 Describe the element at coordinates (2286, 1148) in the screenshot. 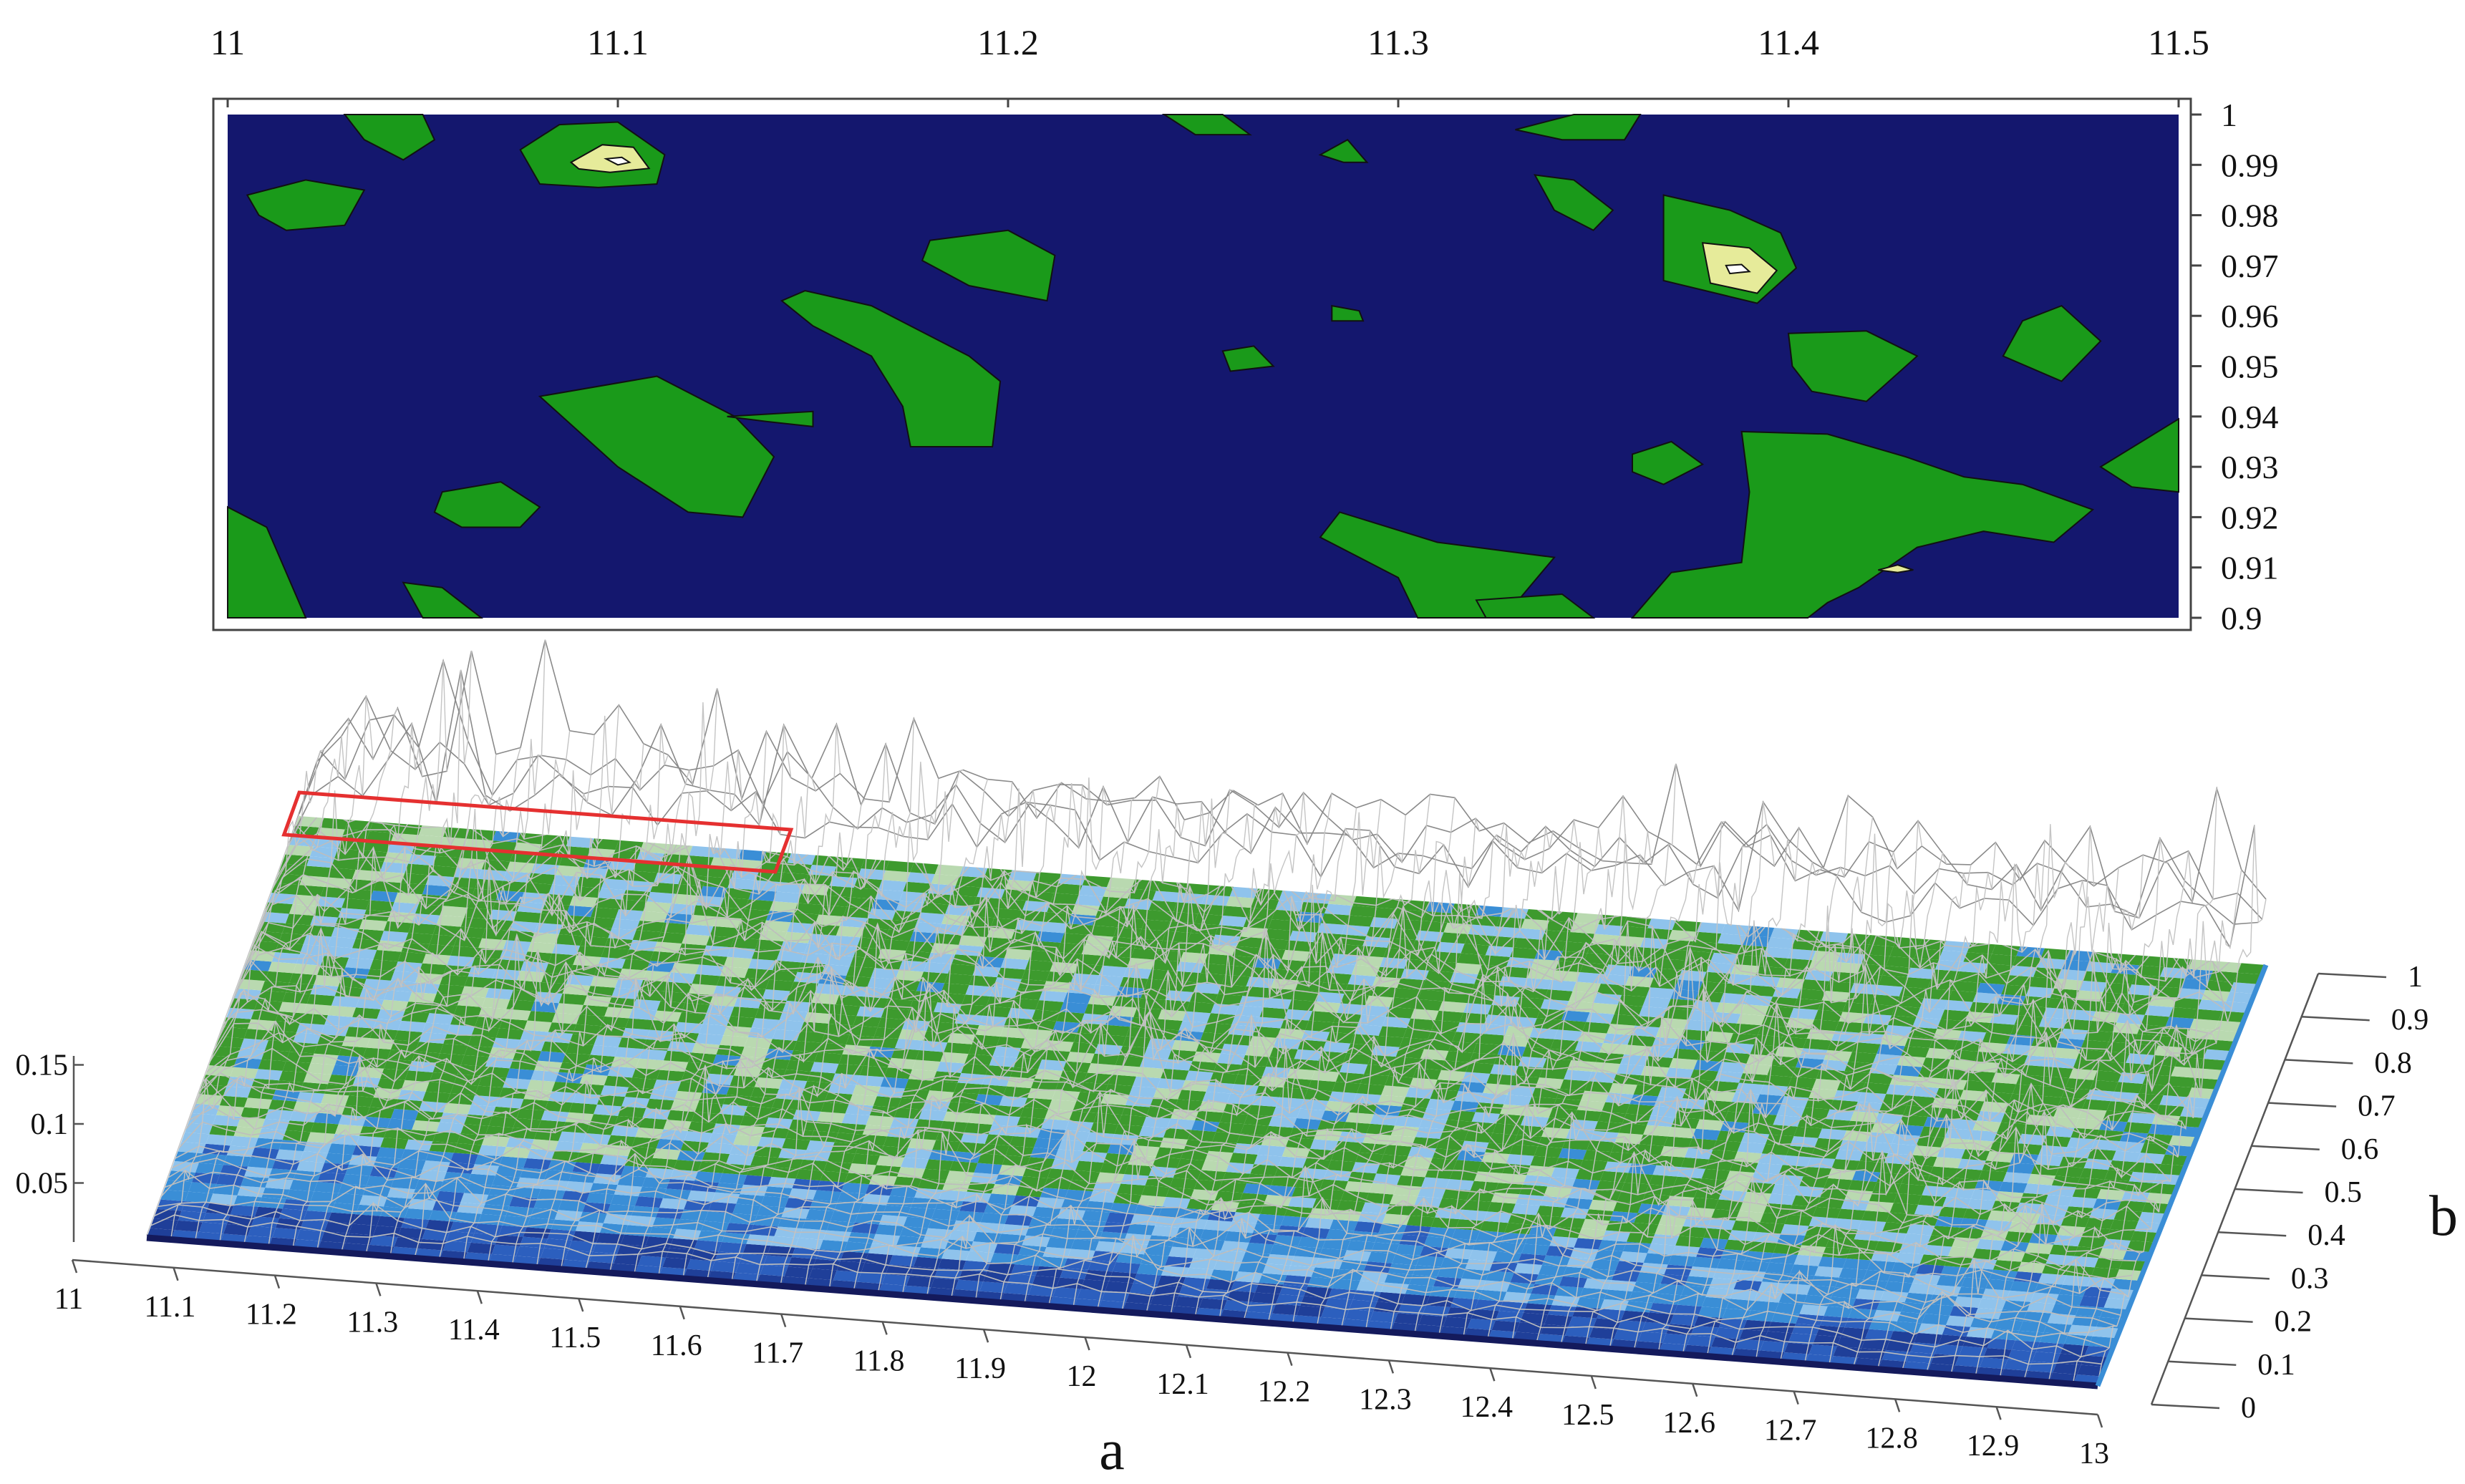

I see `surface-y-tick-mark` at that location.